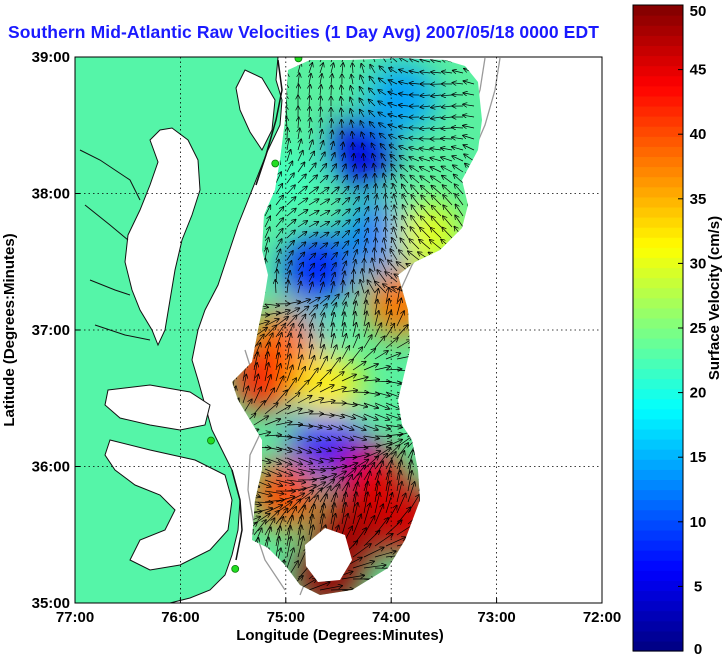  I want to click on station-marker, so click(275, 163).